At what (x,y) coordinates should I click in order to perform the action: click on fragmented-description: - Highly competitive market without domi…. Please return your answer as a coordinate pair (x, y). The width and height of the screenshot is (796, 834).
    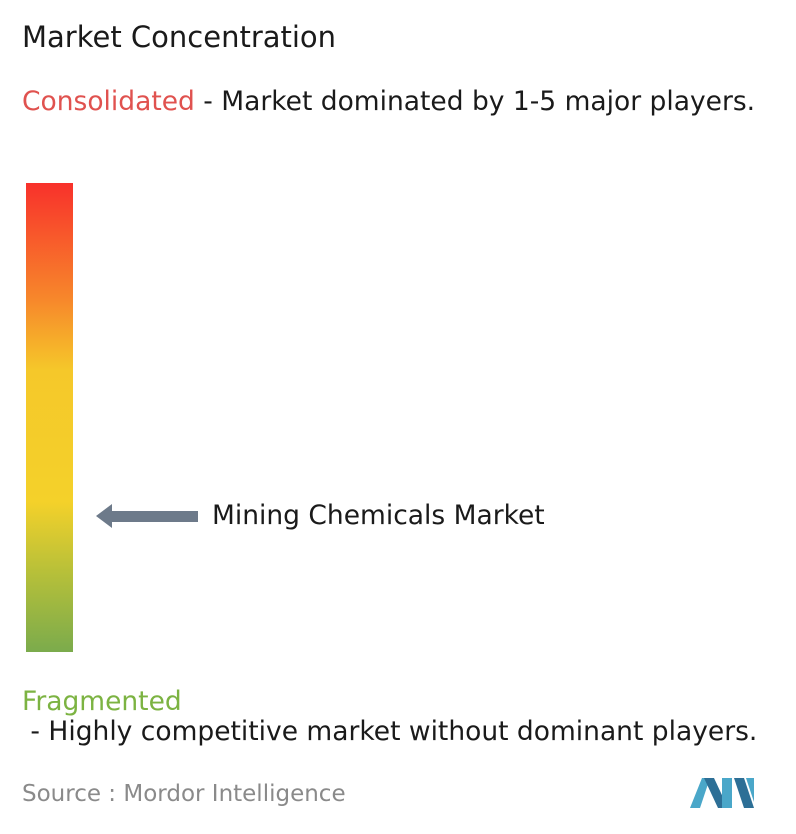
    Looking at the image, I should click on (390, 731).